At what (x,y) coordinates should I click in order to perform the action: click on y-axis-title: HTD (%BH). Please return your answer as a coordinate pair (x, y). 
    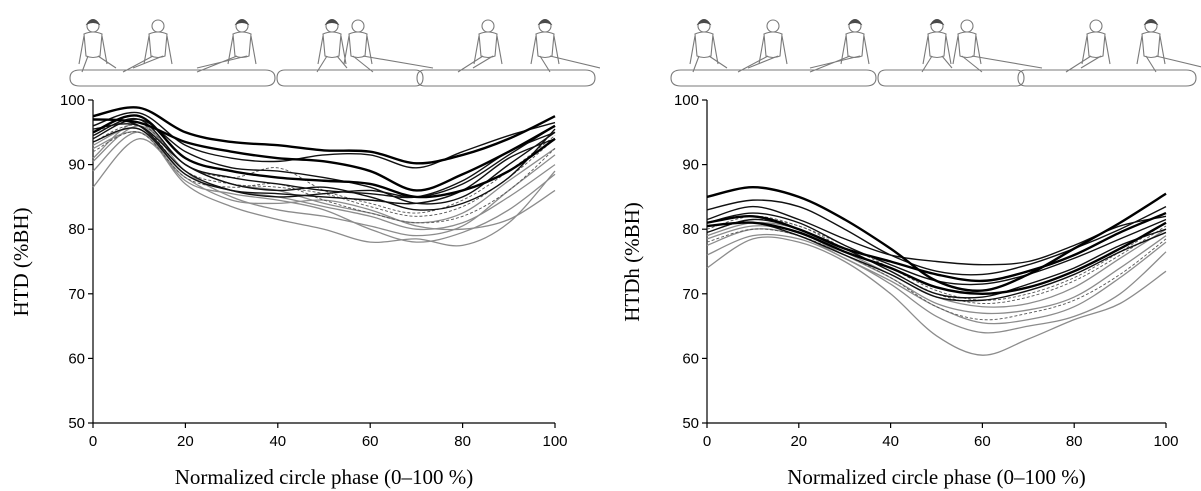
    Looking at the image, I should click on (21, 261).